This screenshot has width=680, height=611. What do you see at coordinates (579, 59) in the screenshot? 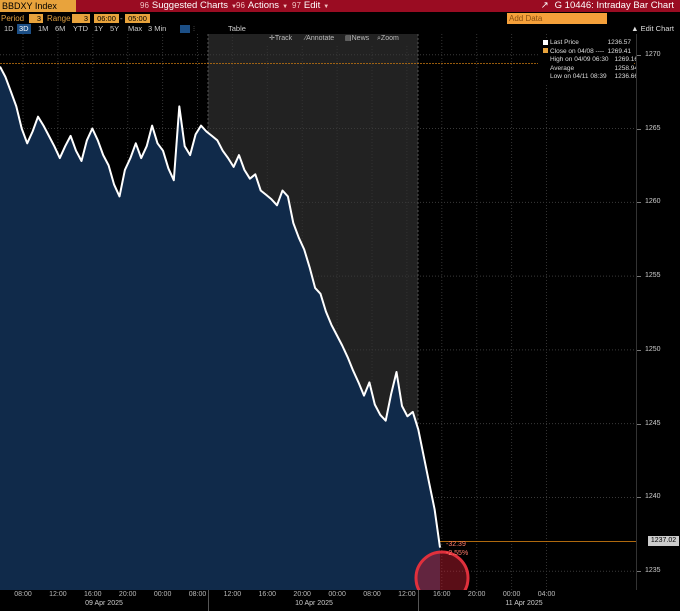
I see `legend-high-label: High on 04/09 06:30` at bounding box center [579, 59].